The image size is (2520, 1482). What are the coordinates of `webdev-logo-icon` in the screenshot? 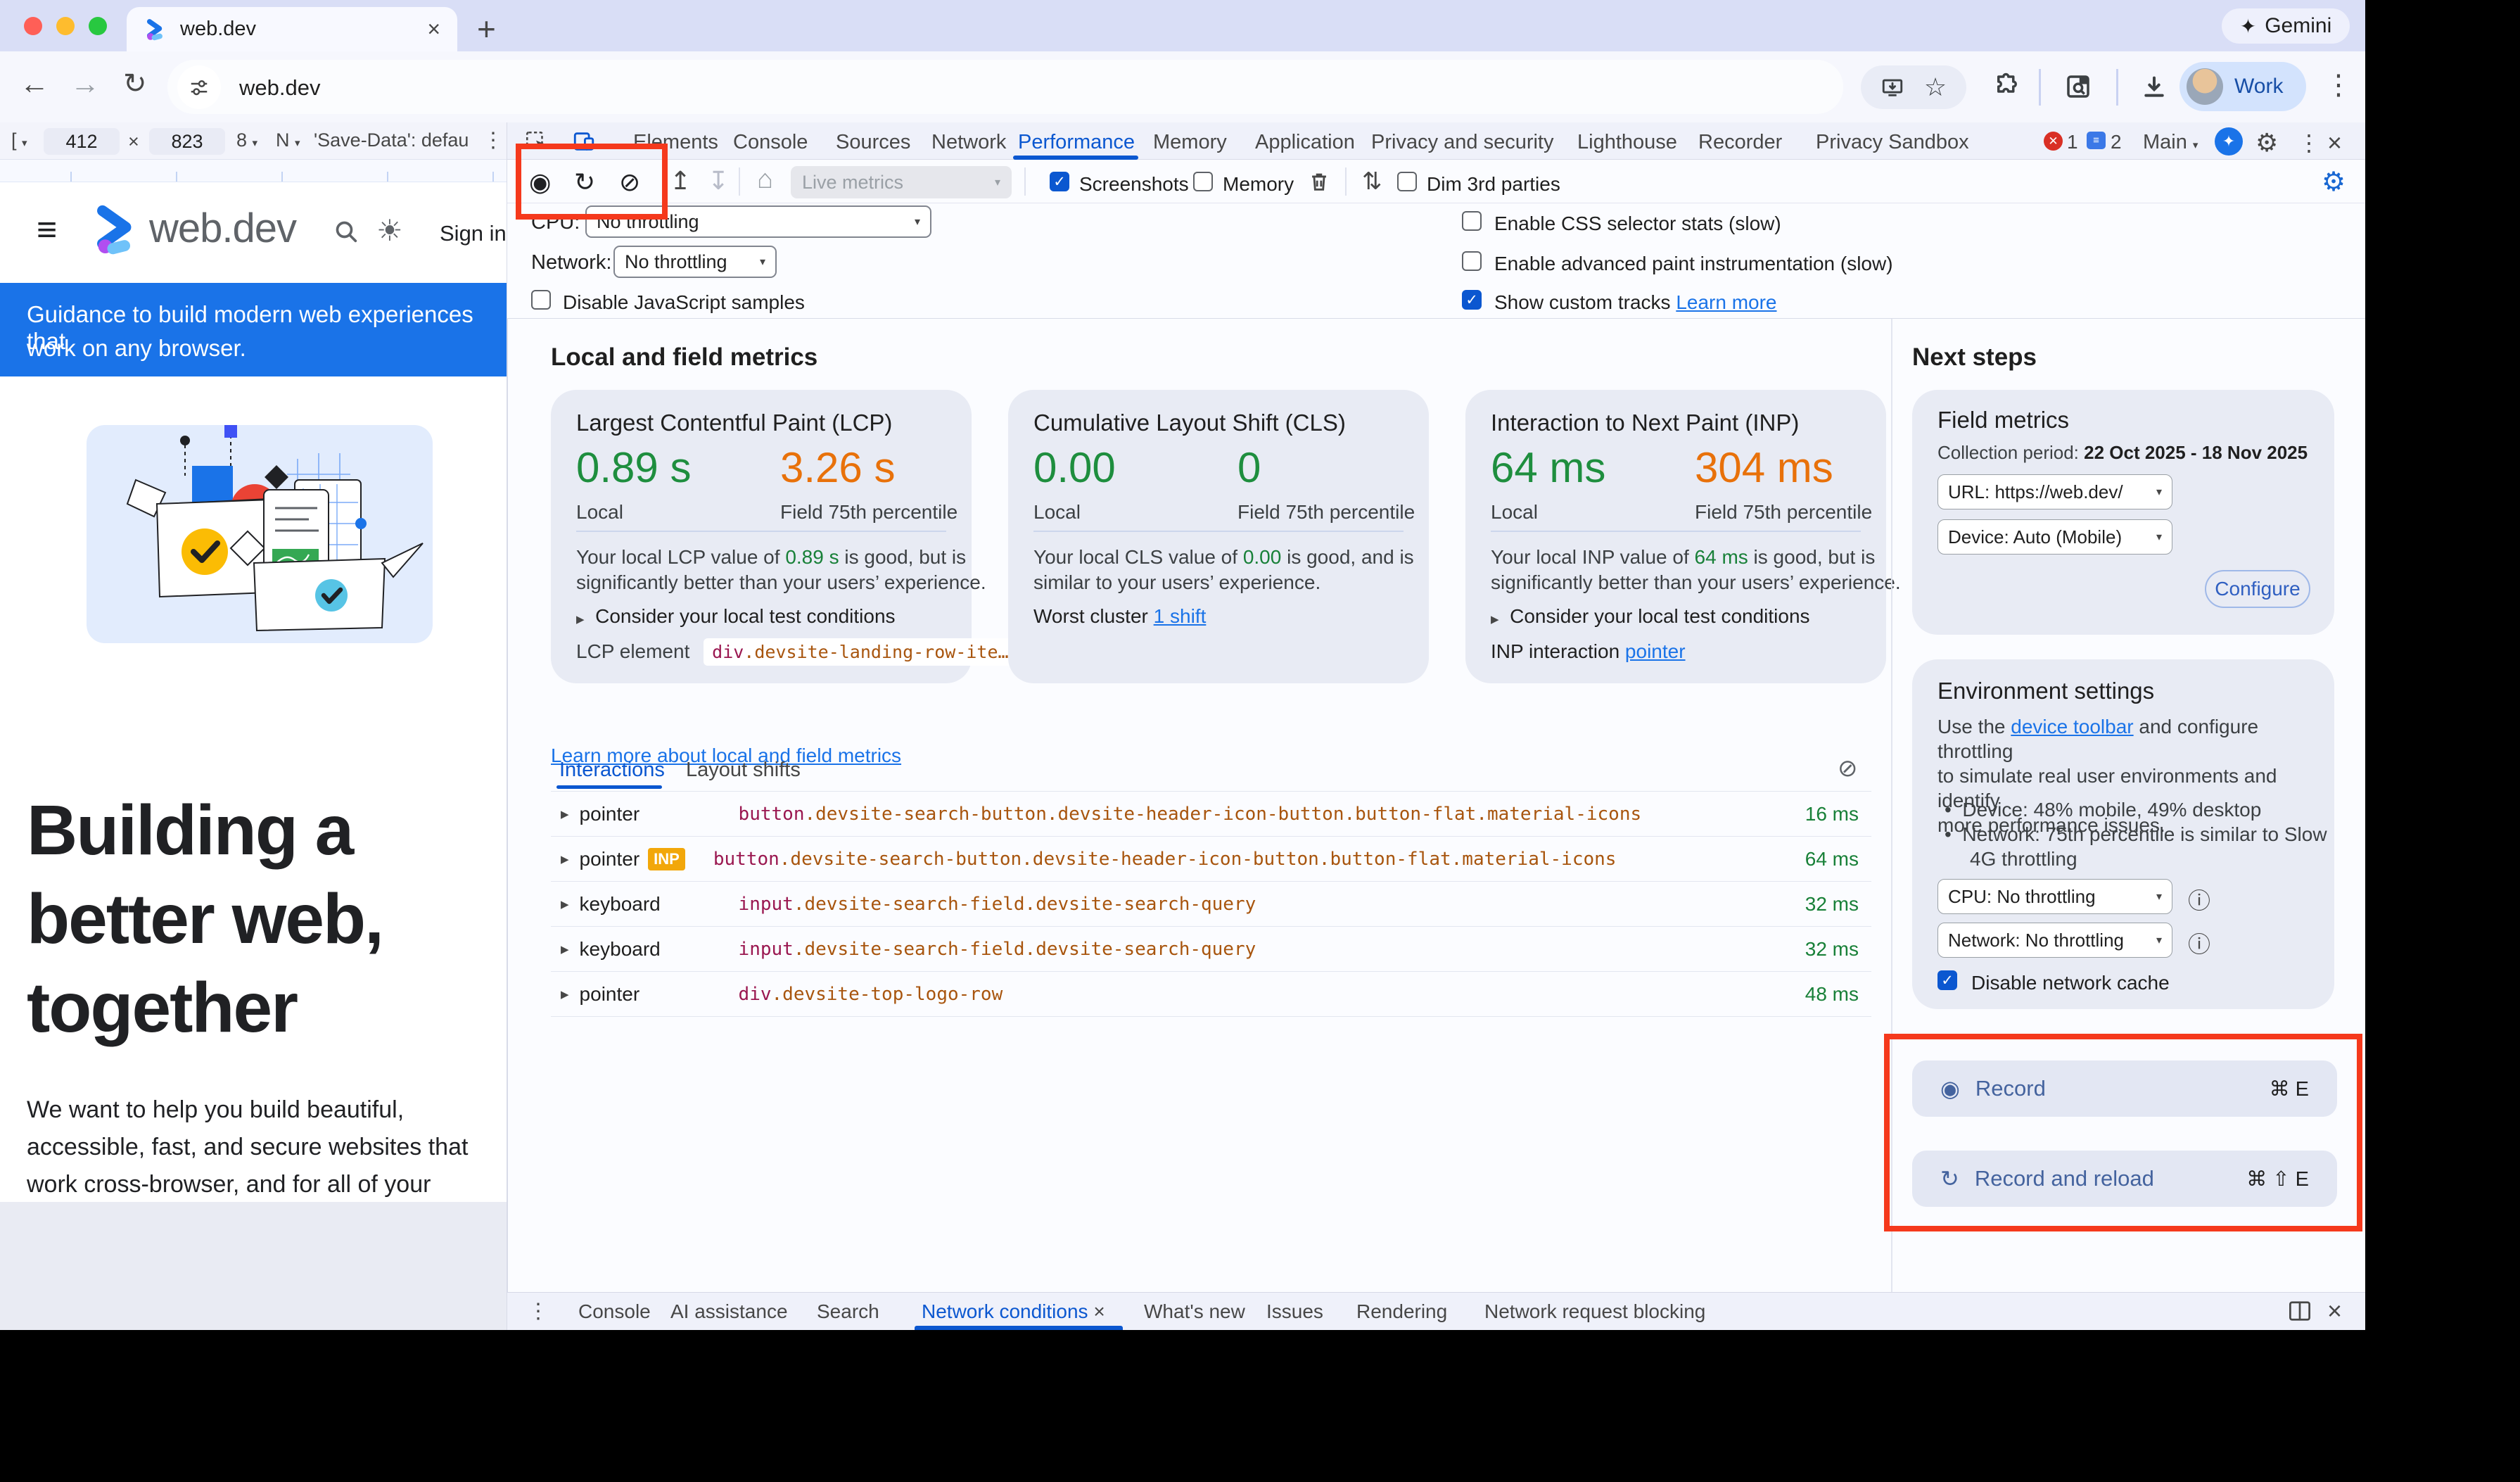 It's located at (116, 230).